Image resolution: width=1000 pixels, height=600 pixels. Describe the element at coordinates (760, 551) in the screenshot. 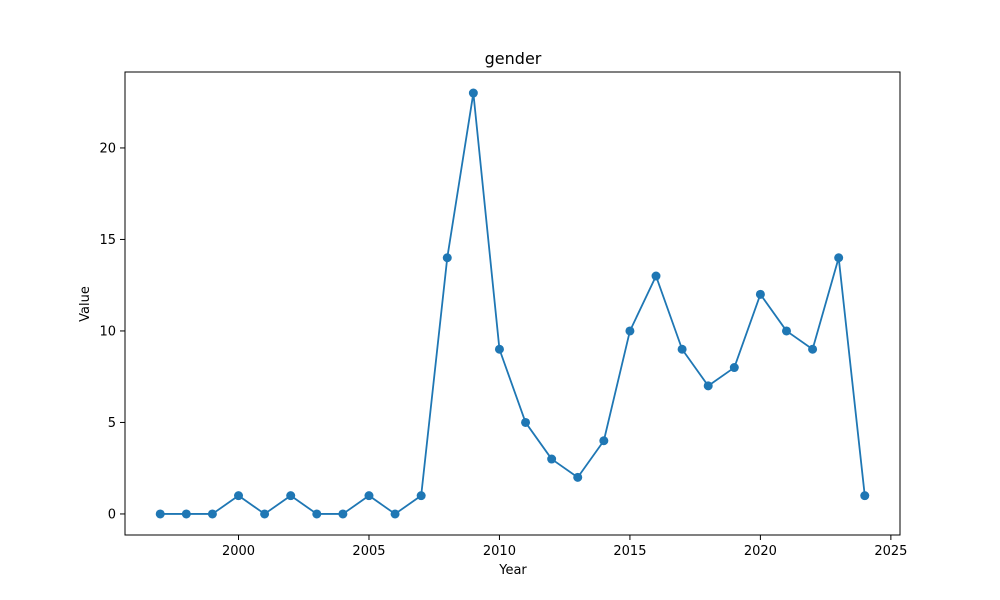

I see `x-tick-label: 2020` at that location.